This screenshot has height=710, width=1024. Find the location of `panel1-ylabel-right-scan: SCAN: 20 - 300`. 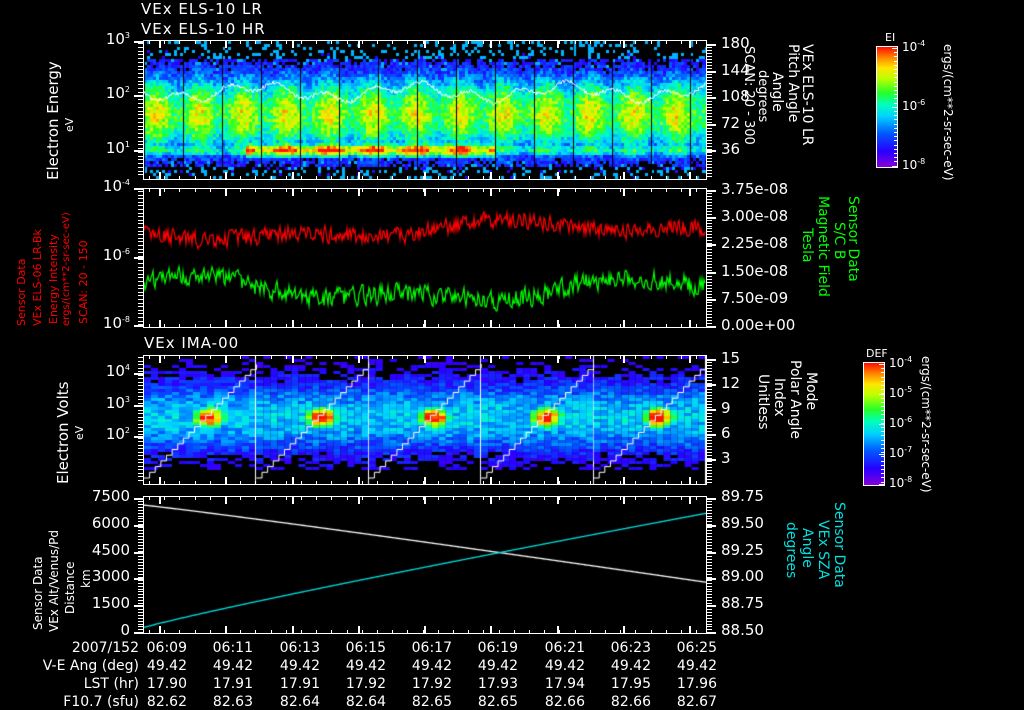

panel1-ylabel-right-scan: SCAN: 20 - 300 is located at coordinates (748, 95).